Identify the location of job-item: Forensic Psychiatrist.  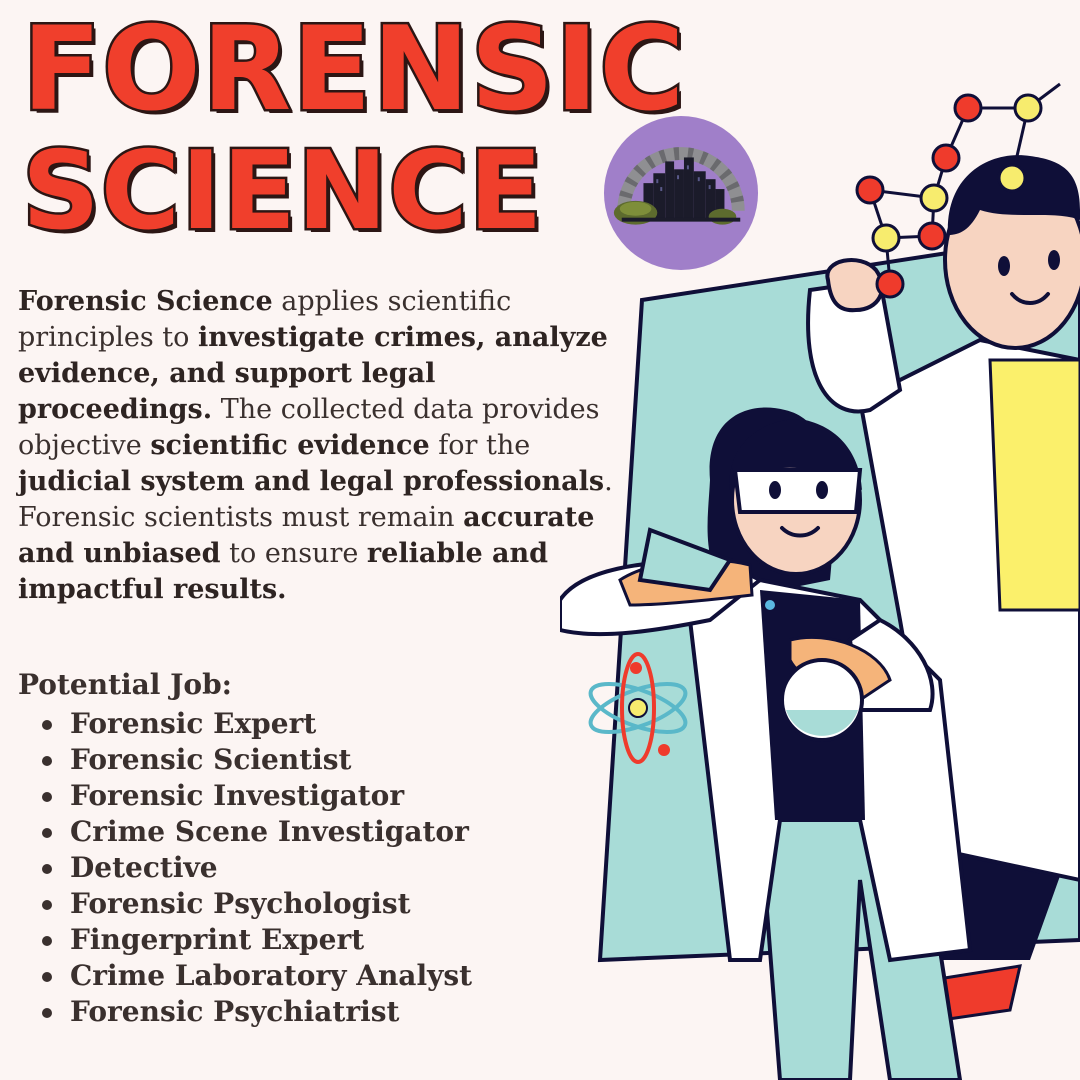
(252, 1012).